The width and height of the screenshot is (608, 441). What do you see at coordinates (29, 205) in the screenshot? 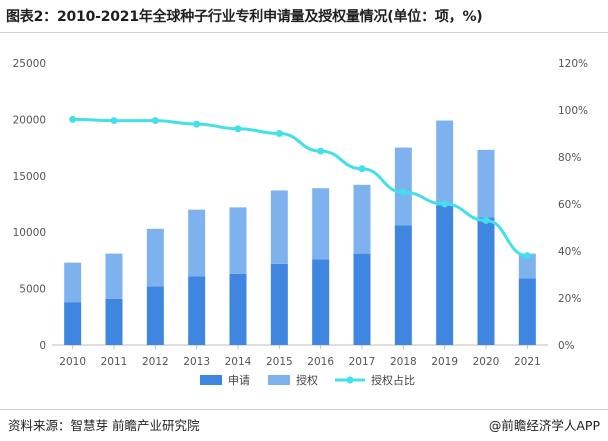
I see `y-axis-left: 0 5000 10000 15000 20000 25000` at bounding box center [29, 205].